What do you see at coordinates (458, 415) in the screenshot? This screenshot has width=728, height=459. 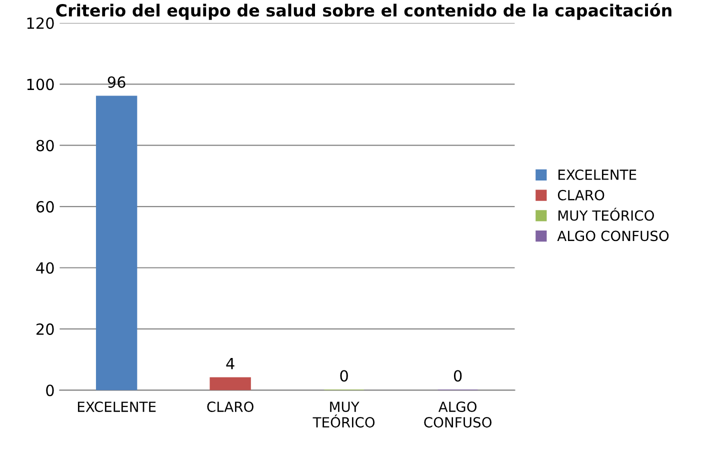 I see `x-tick-label: ALGO CONFUSO` at bounding box center [458, 415].